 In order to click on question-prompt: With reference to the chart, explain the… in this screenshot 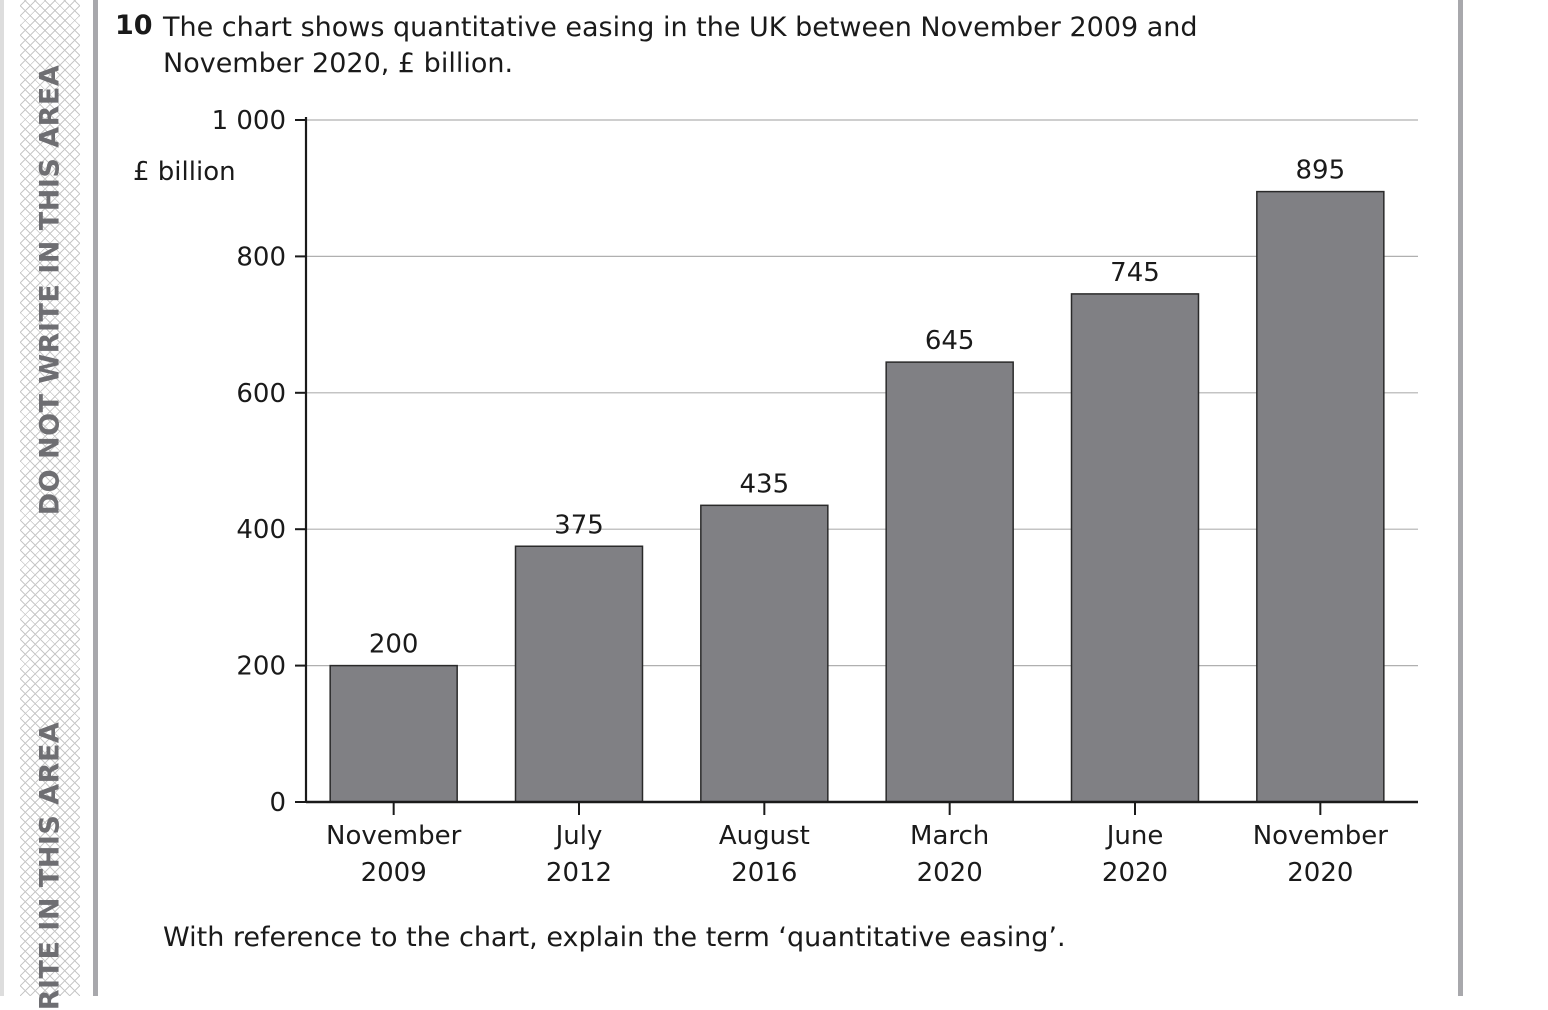, I will do `click(614, 937)`.